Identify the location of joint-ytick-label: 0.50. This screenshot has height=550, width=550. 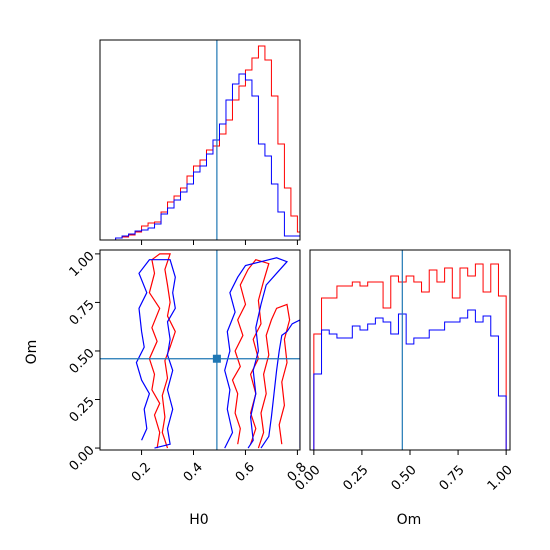
(82, 361).